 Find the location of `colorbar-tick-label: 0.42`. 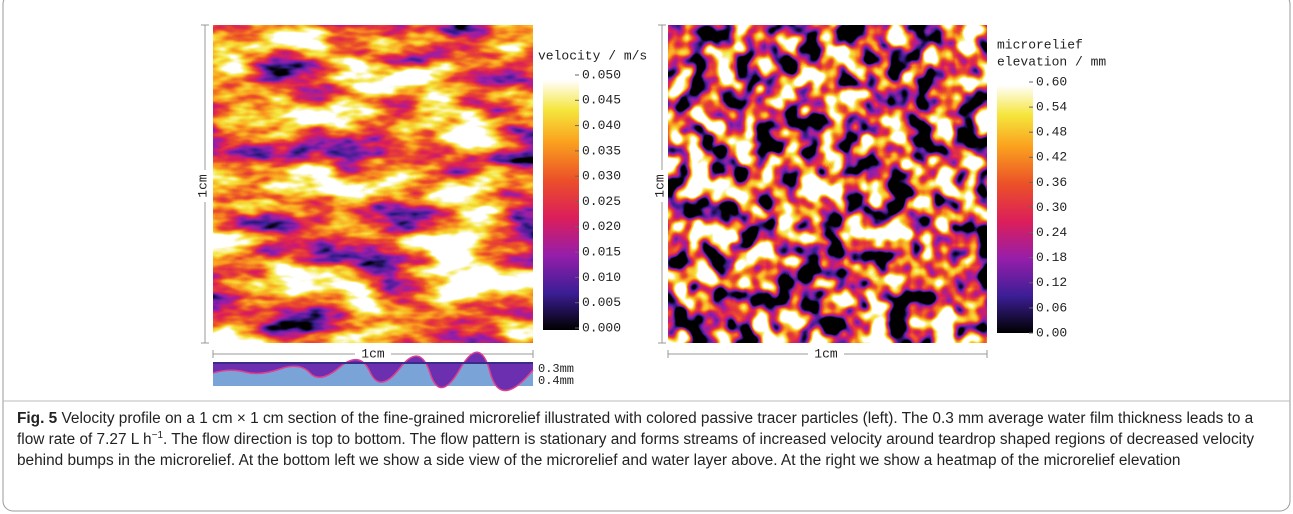

colorbar-tick-label: 0.42 is located at coordinates (1051, 157).